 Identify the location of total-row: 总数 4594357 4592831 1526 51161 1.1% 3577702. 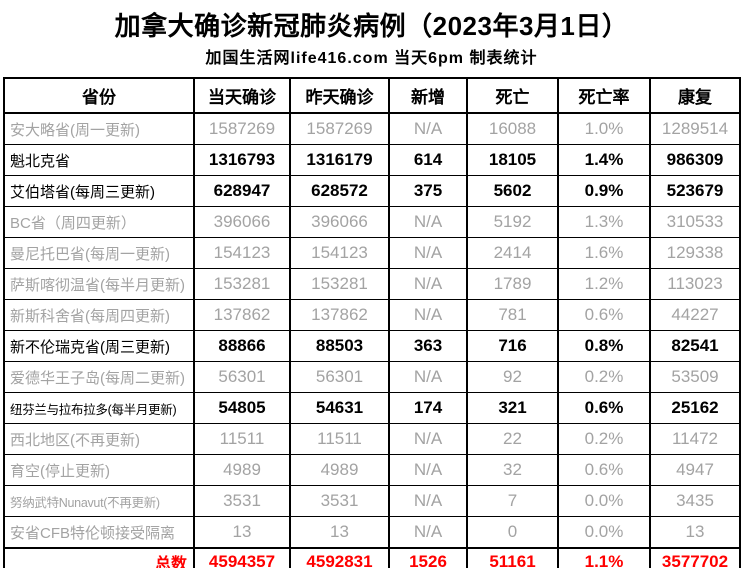
(372, 557).